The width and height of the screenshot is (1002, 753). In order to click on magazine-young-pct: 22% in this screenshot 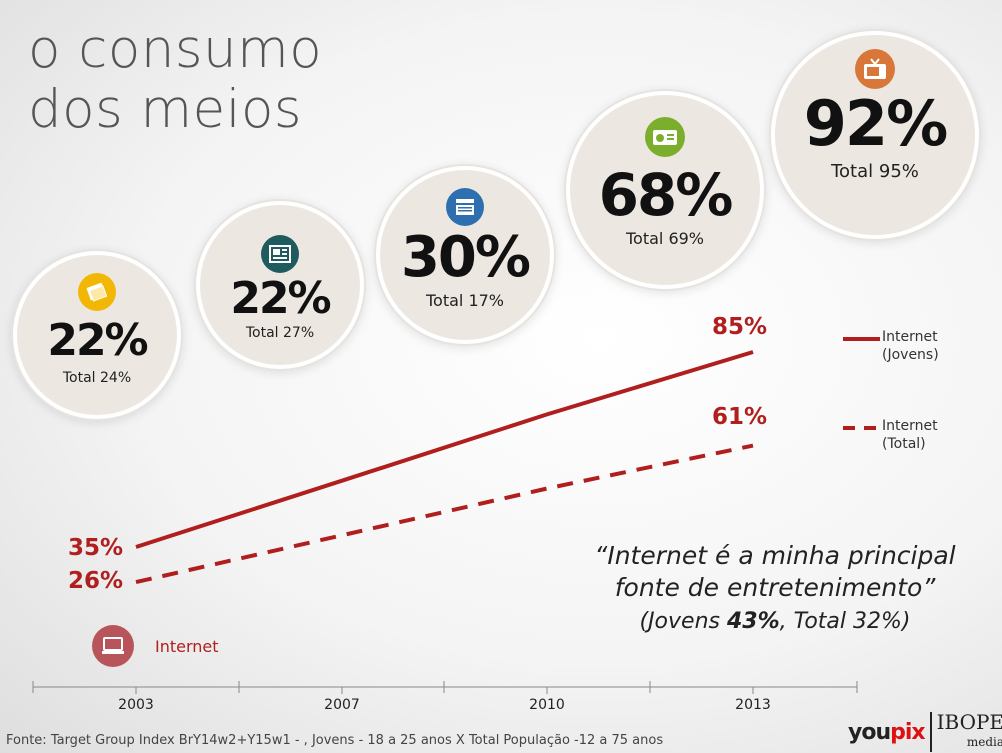, I will do `click(97, 340)`.